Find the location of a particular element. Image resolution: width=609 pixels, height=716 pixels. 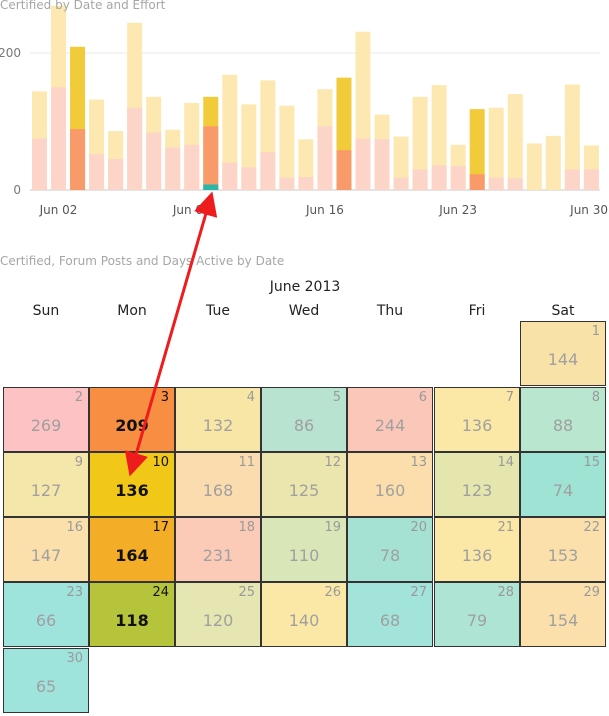

calendar-cell: 19 110 is located at coordinates (304, 549).